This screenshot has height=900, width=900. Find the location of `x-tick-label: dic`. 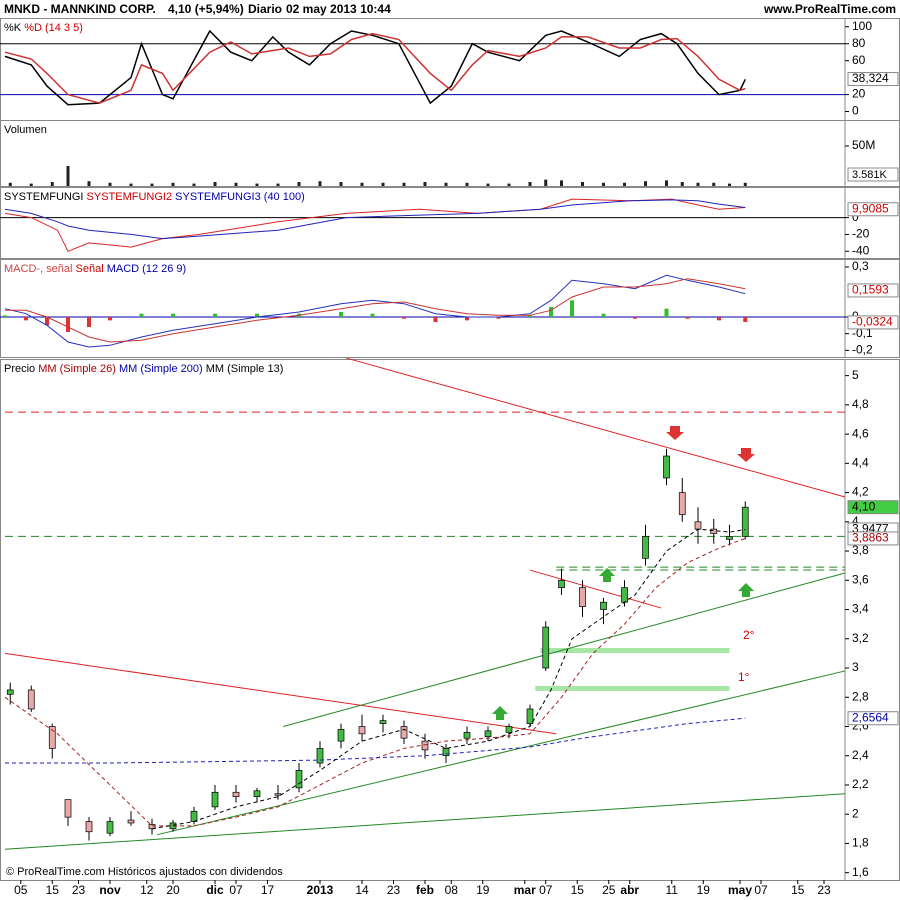

x-tick-label: dic is located at coordinates (215, 890).